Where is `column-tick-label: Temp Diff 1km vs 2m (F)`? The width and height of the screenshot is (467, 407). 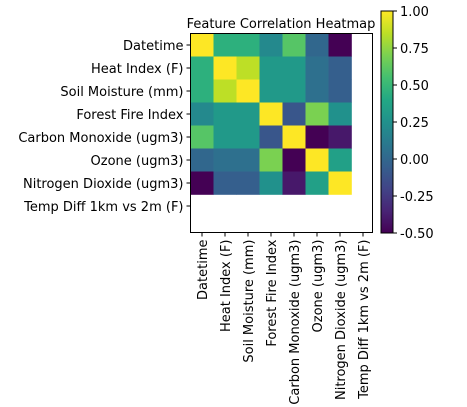 column-tick-label: Temp Diff 1km vs 2m (F) is located at coordinates (364, 320).